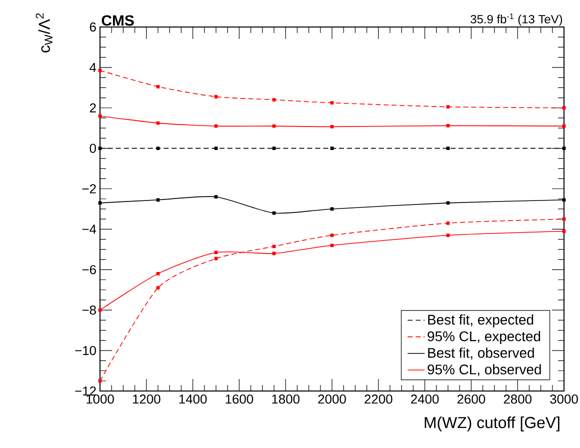  Describe the element at coordinates (93, 67) in the screenshot. I see `y-tick-label: 4` at that location.